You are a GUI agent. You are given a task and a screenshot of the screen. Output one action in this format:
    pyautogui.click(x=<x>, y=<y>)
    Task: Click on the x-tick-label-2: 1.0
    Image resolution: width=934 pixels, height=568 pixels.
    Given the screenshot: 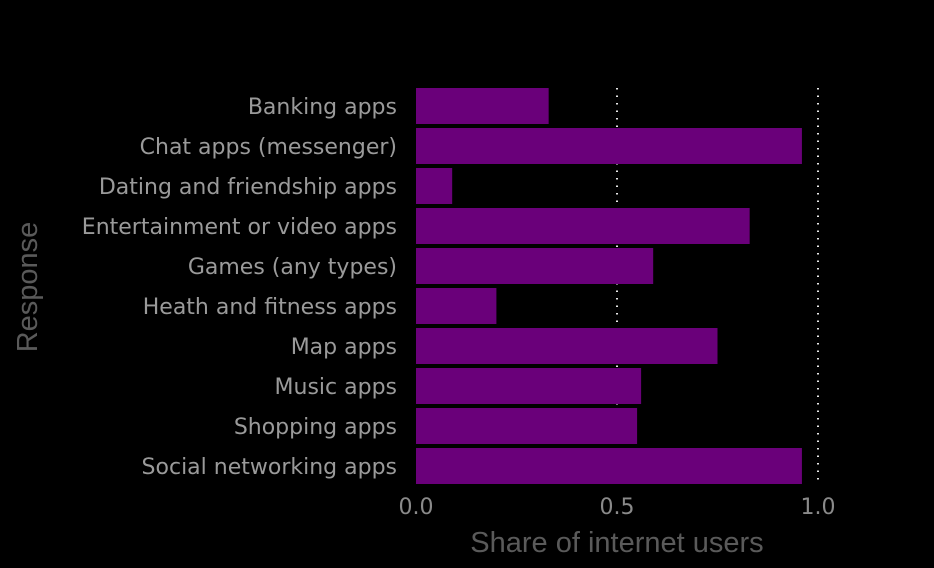 What is the action you would take?
    pyautogui.click(x=818, y=507)
    